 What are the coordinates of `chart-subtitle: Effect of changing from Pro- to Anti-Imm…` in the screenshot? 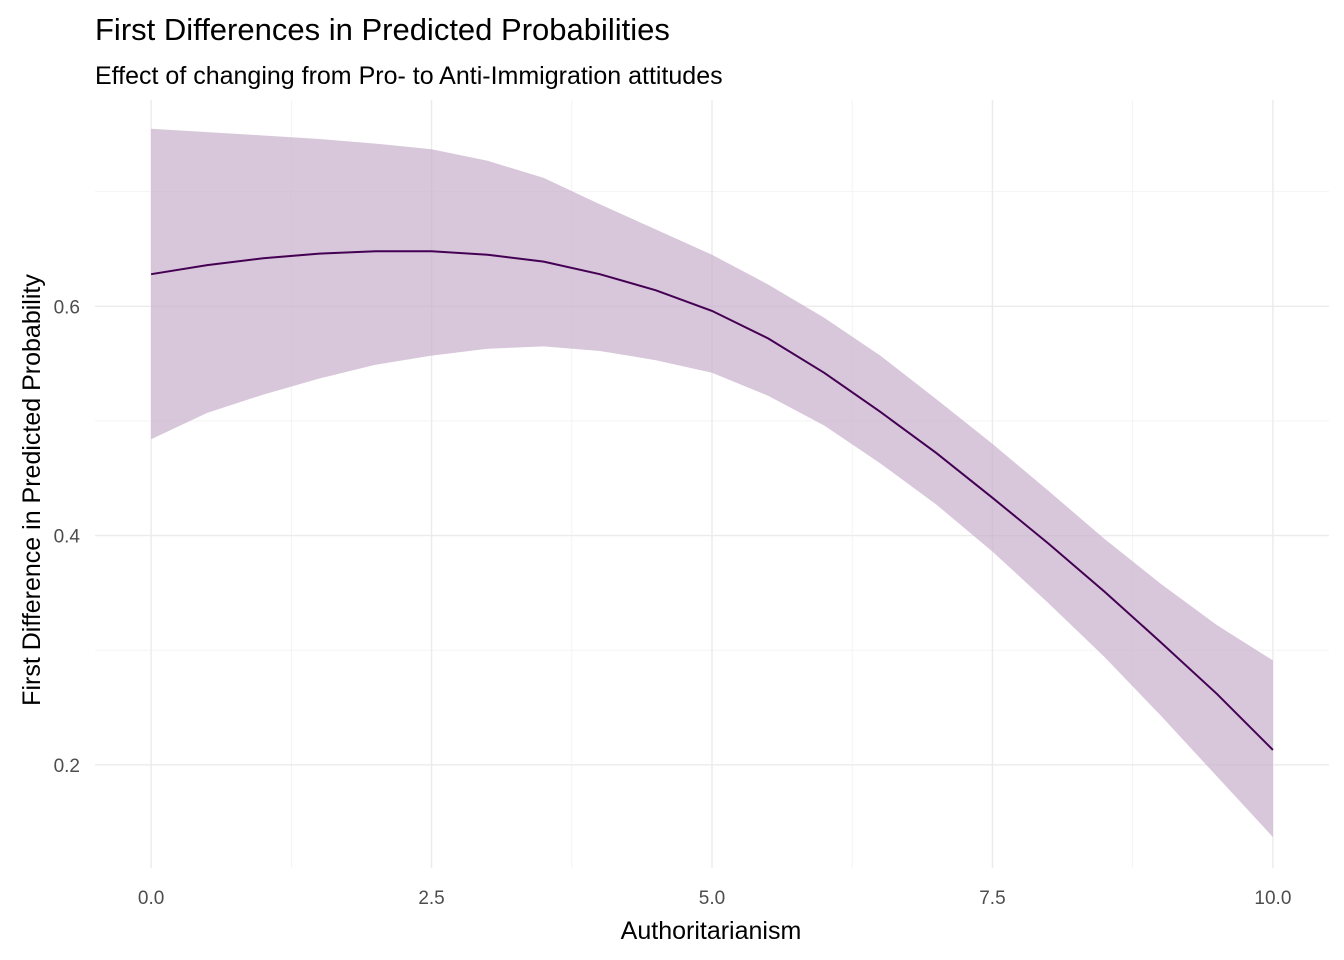 It's located at (409, 76).